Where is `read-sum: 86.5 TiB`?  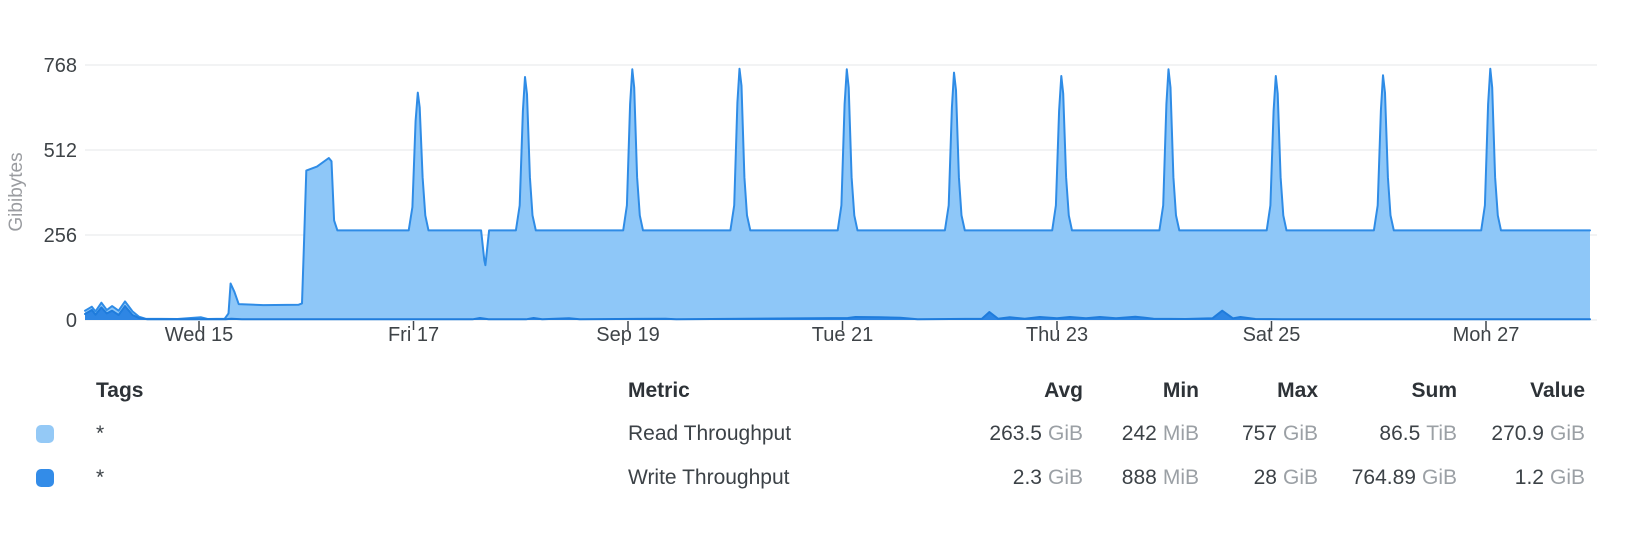 read-sum: 86.5 TiB is located at coordinates (1418, 433).